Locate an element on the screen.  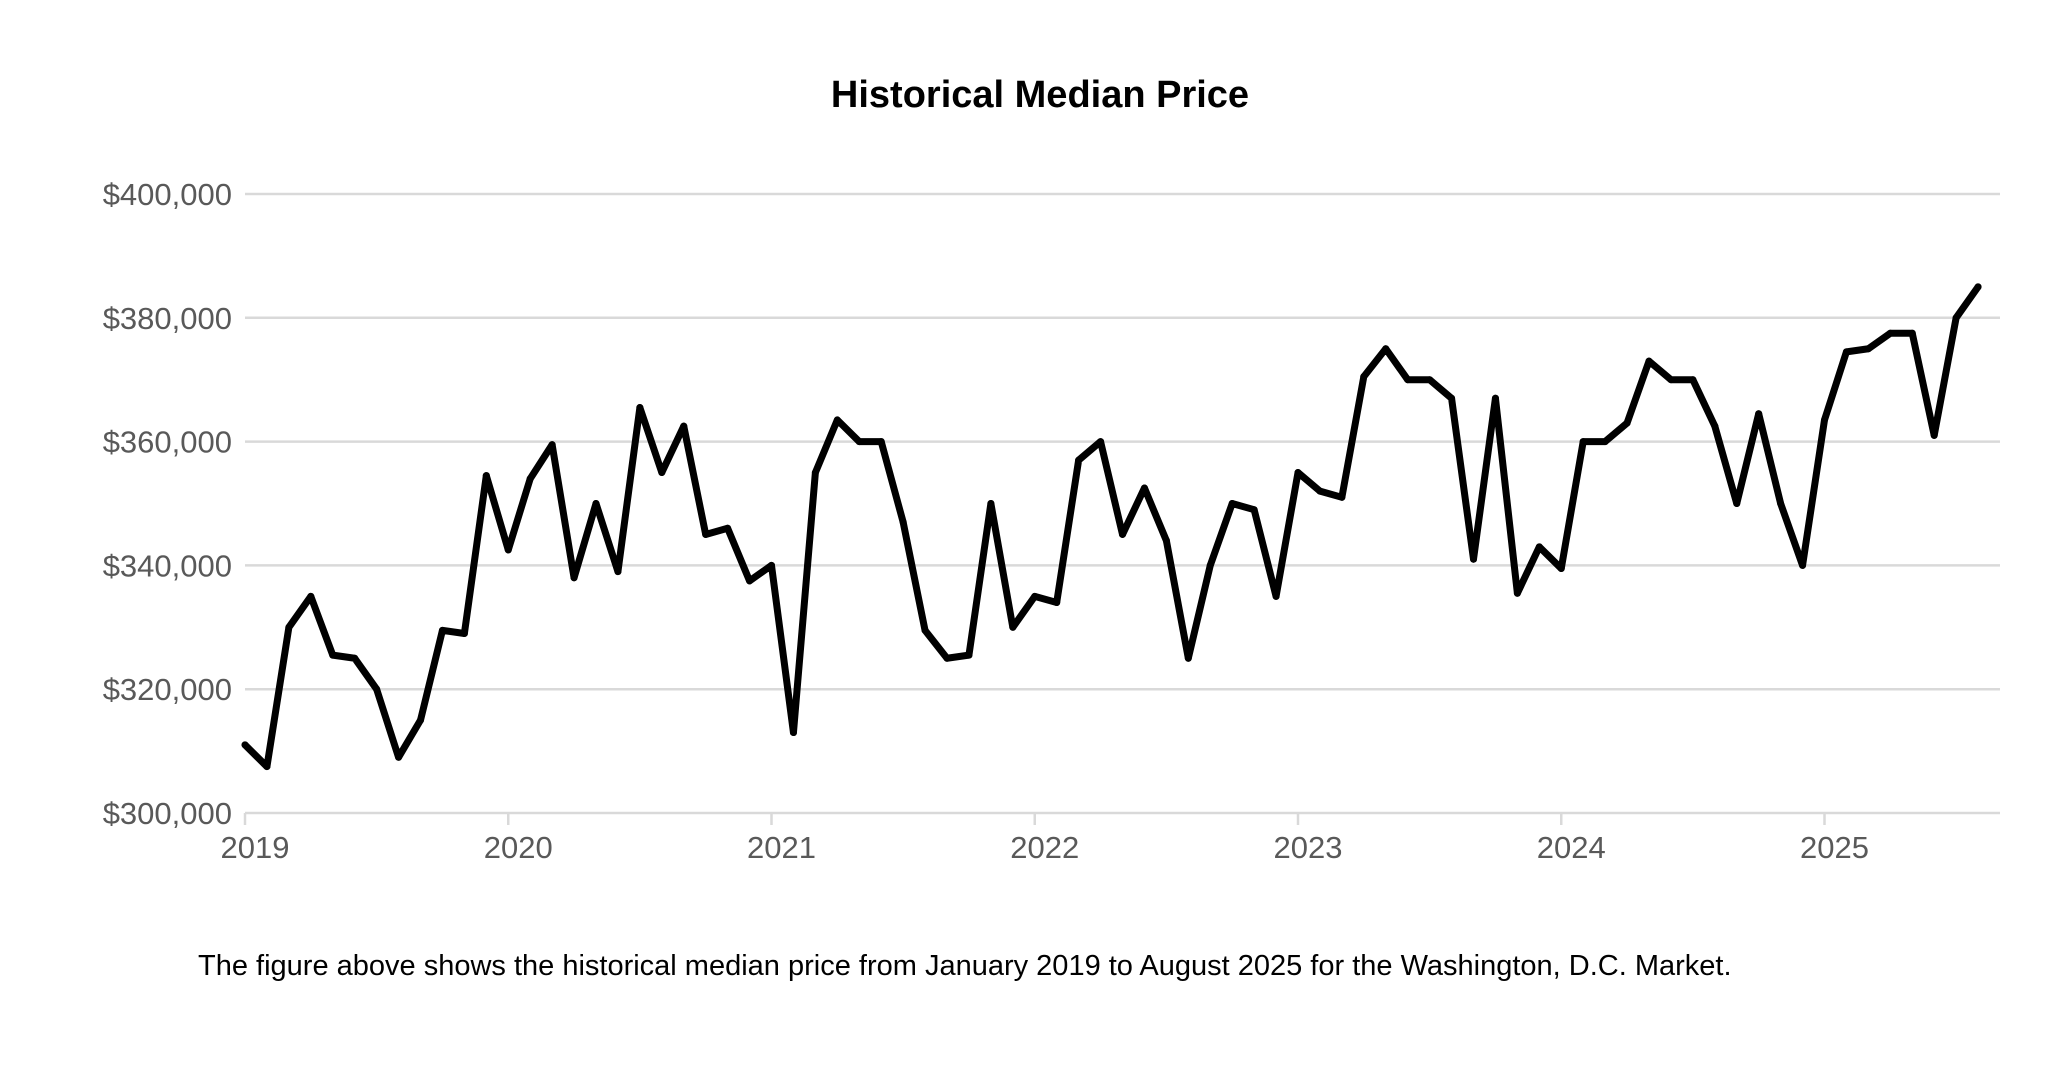
x-axis-tick-labels: 2019 2020 2021 2022 2023 2024 2025 is located at coordinates (1045, 839).